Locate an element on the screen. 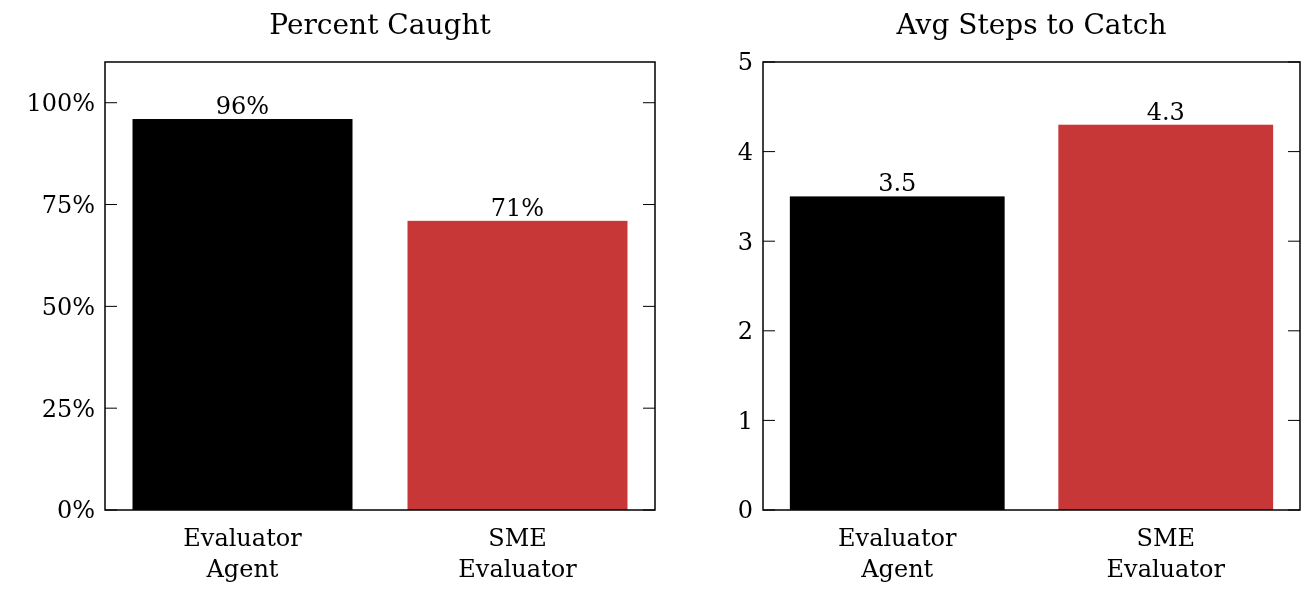 Image resolution: width=1313 pixels, height=596 pixels. data-label: 4.3 is located at coordinates (1165, 111).